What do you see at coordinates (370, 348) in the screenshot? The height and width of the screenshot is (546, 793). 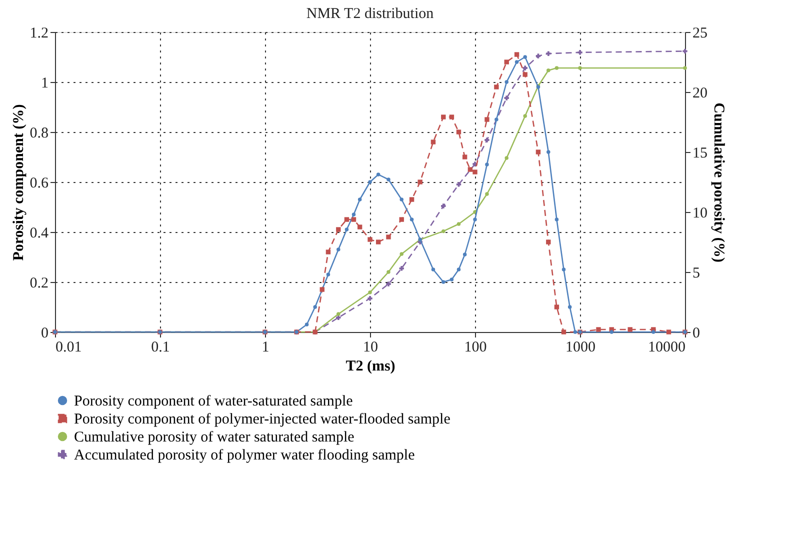 I see `x-tick-label: 10` at bounding box center [370, 348].